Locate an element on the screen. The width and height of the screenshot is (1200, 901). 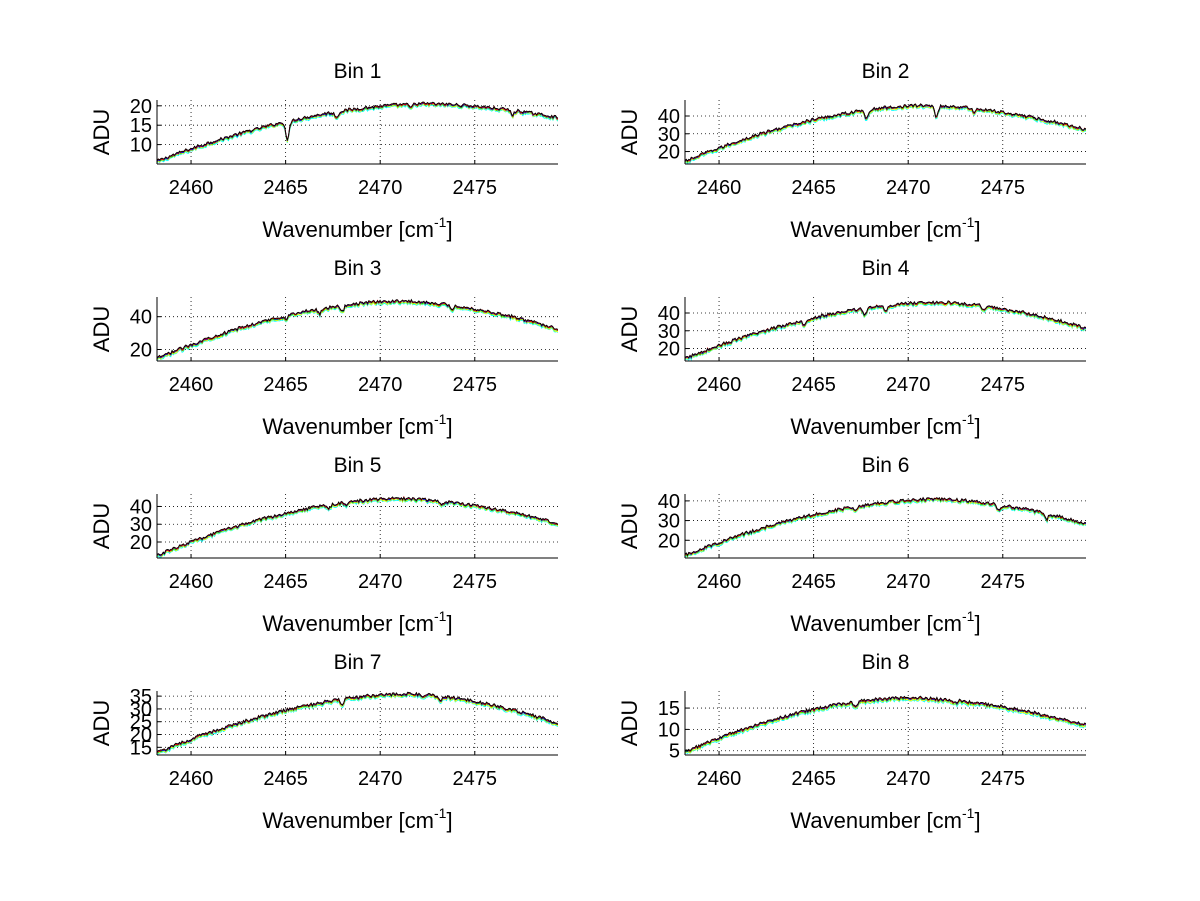
subplot-title: Bin 8 is located at coordinates (886, 662).